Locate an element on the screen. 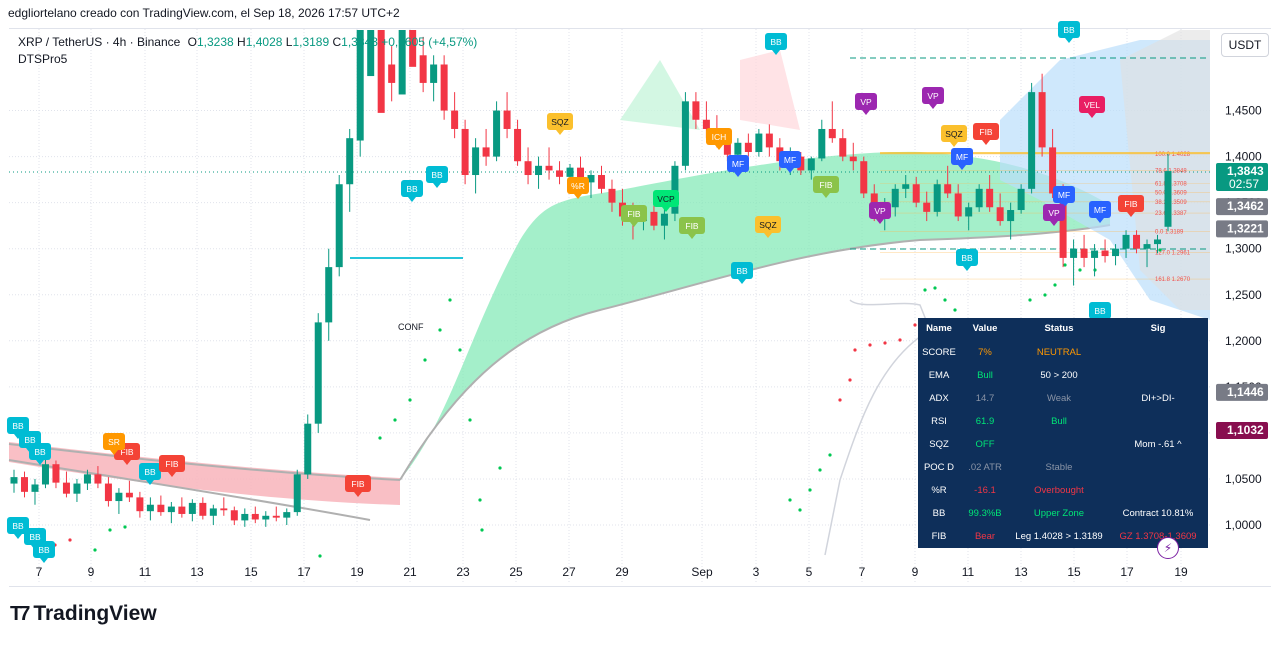  y-tick-label: 1,4000 is located at coordinates (1243, 157).